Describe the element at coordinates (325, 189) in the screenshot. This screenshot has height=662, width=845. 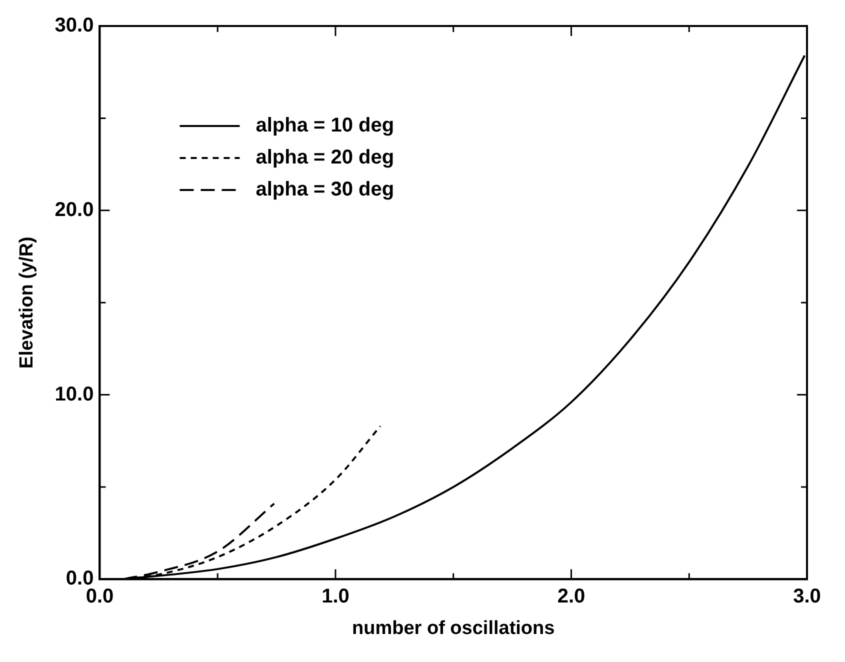
I see `legend-label: alpha = 30 deg` at that location.